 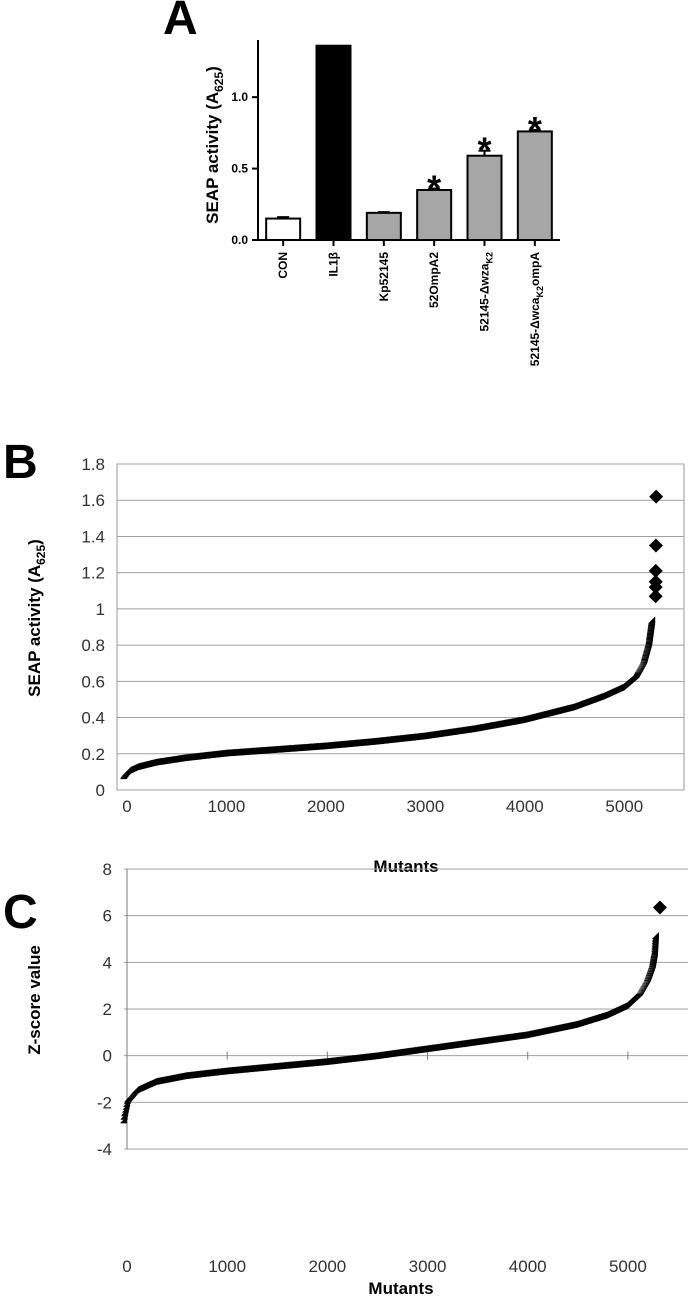 What do you see at coordinates (326, 806) in the screenshot?
I see `panel-b-x-tick-label: 2000` at bounding box center [326, 806].